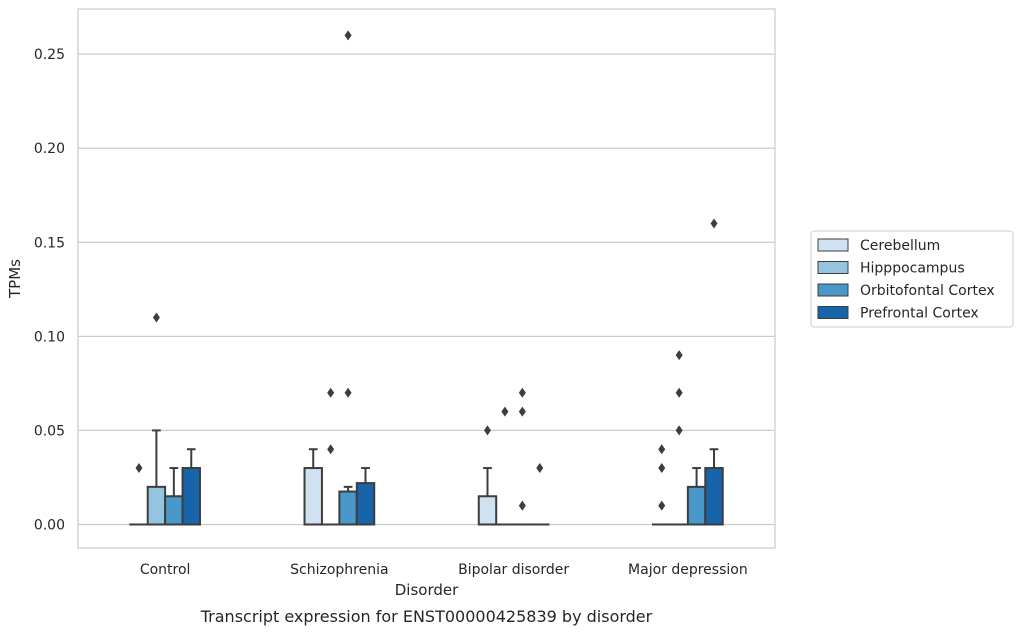 The width and height of the screenshot is (1023, 634). I want to click on y-tick-label: 0.20, so click(49, 149).